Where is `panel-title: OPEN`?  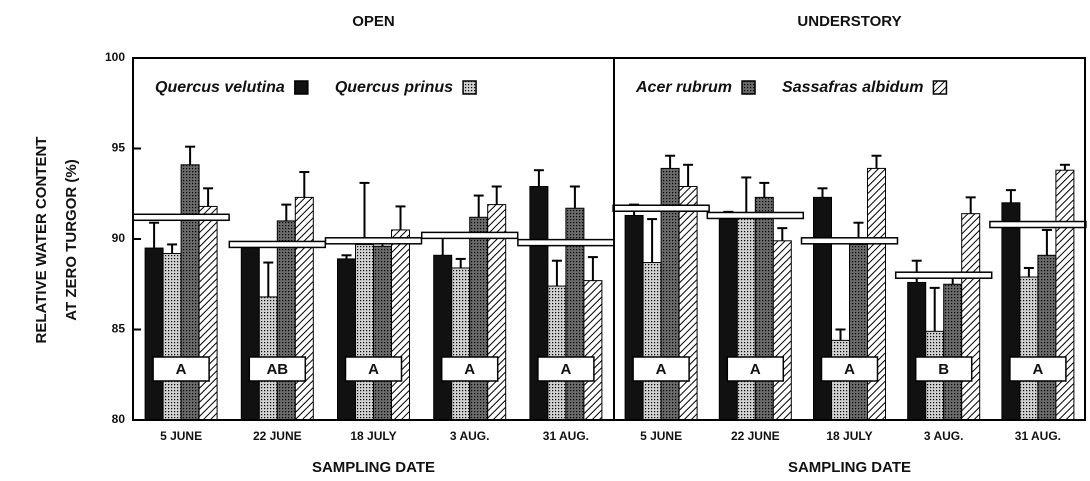
panel-title: OPEN is located at coordinates (373, 21).